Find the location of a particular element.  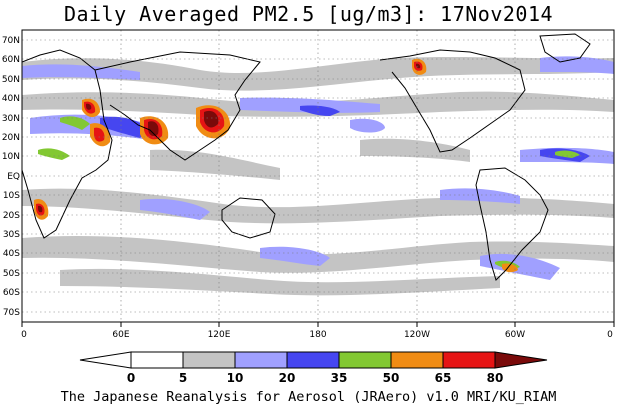

lat-label: 20S is located at coordinates (11, 216).